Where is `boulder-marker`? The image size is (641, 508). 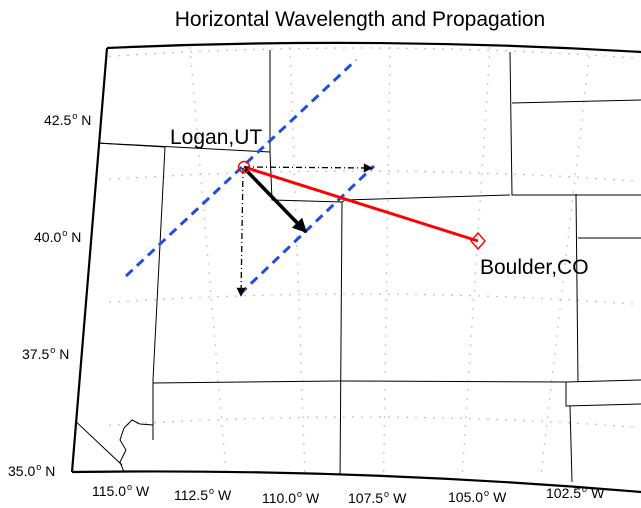 boulder-marker is located at coordinates (478, 241).